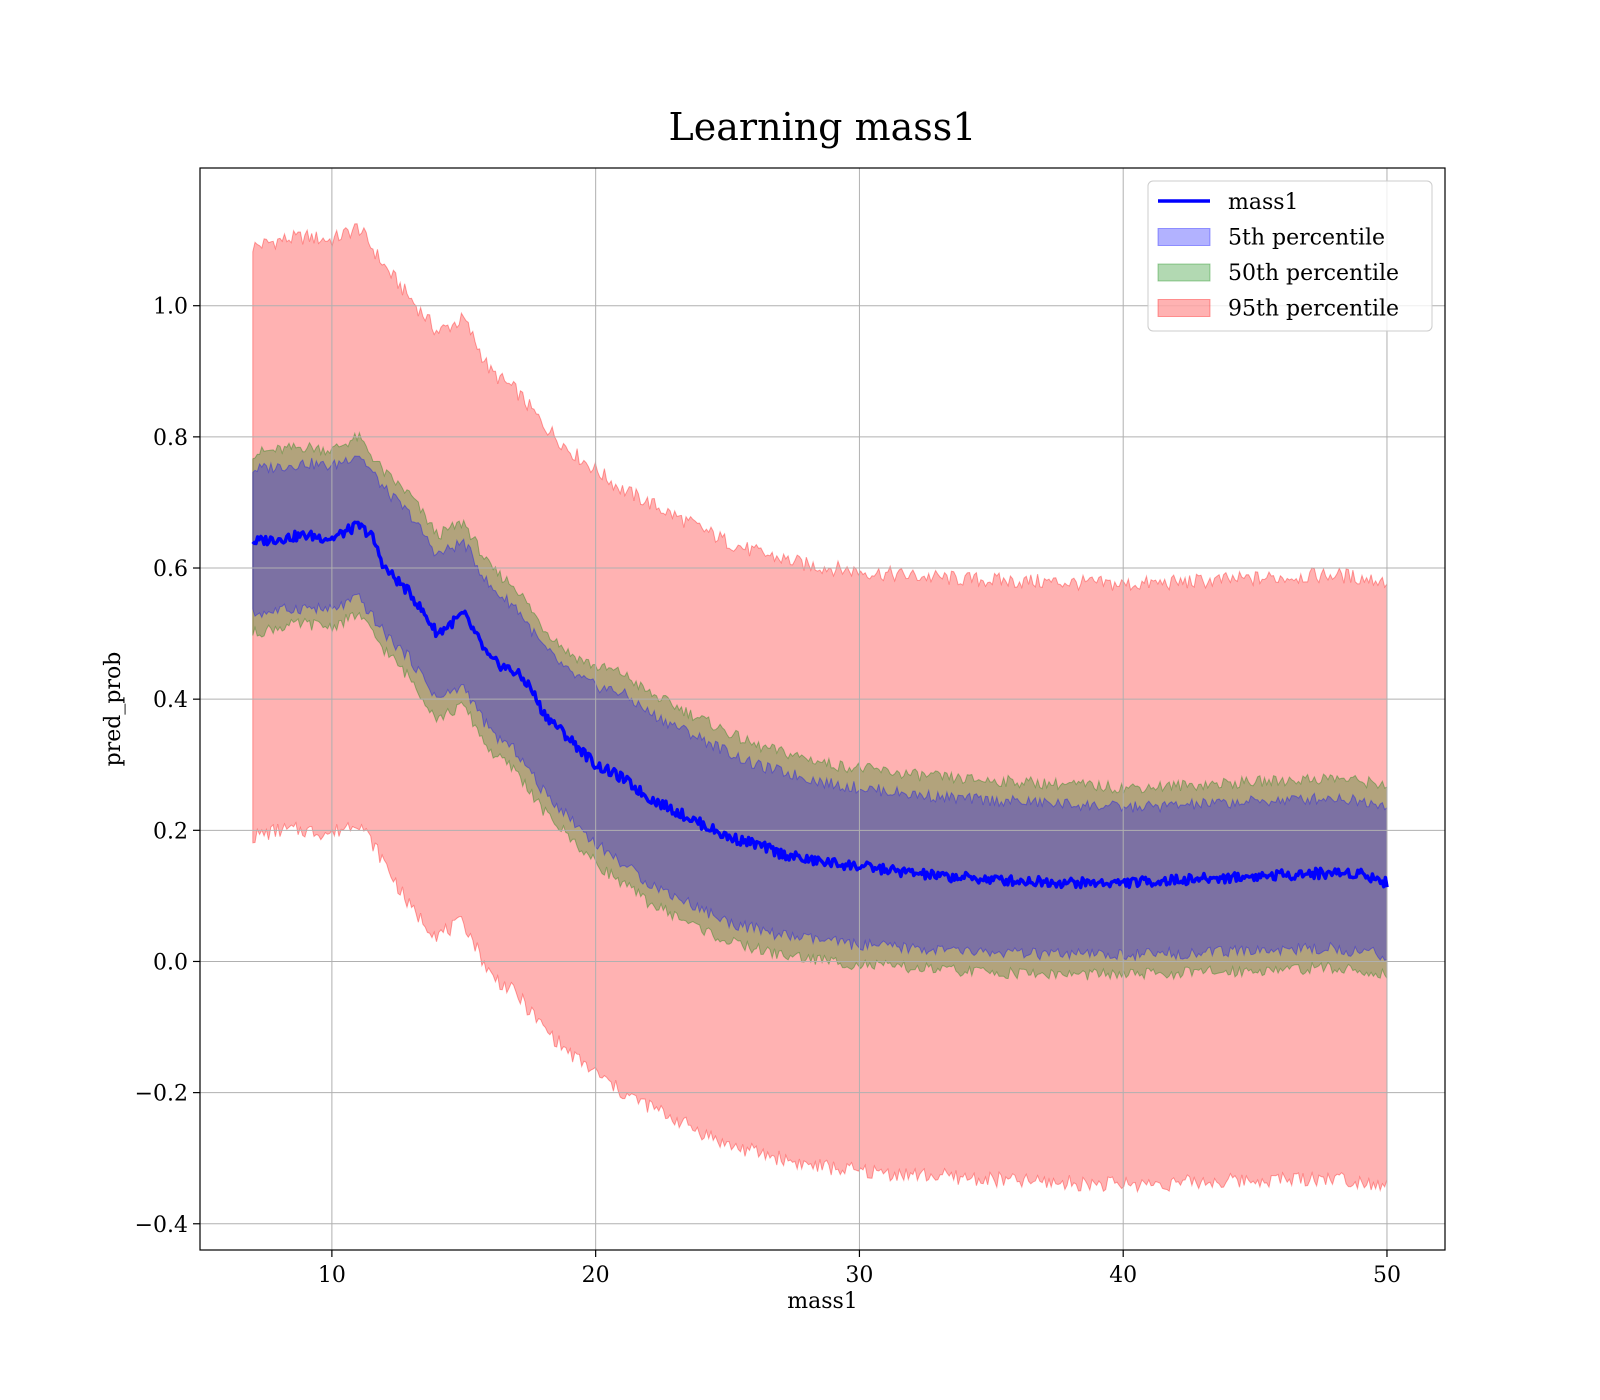 This screenshot has height=1400, width=1600. Describe the element at coordinates (1123, 1275) in the screenshot. I see `x-tick-label: 40` at that location.